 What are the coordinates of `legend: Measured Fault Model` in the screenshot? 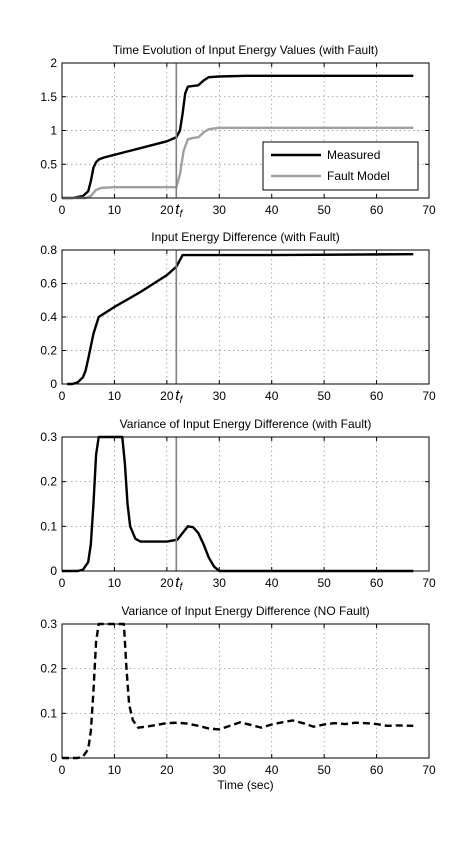 It's located at (340, 166).